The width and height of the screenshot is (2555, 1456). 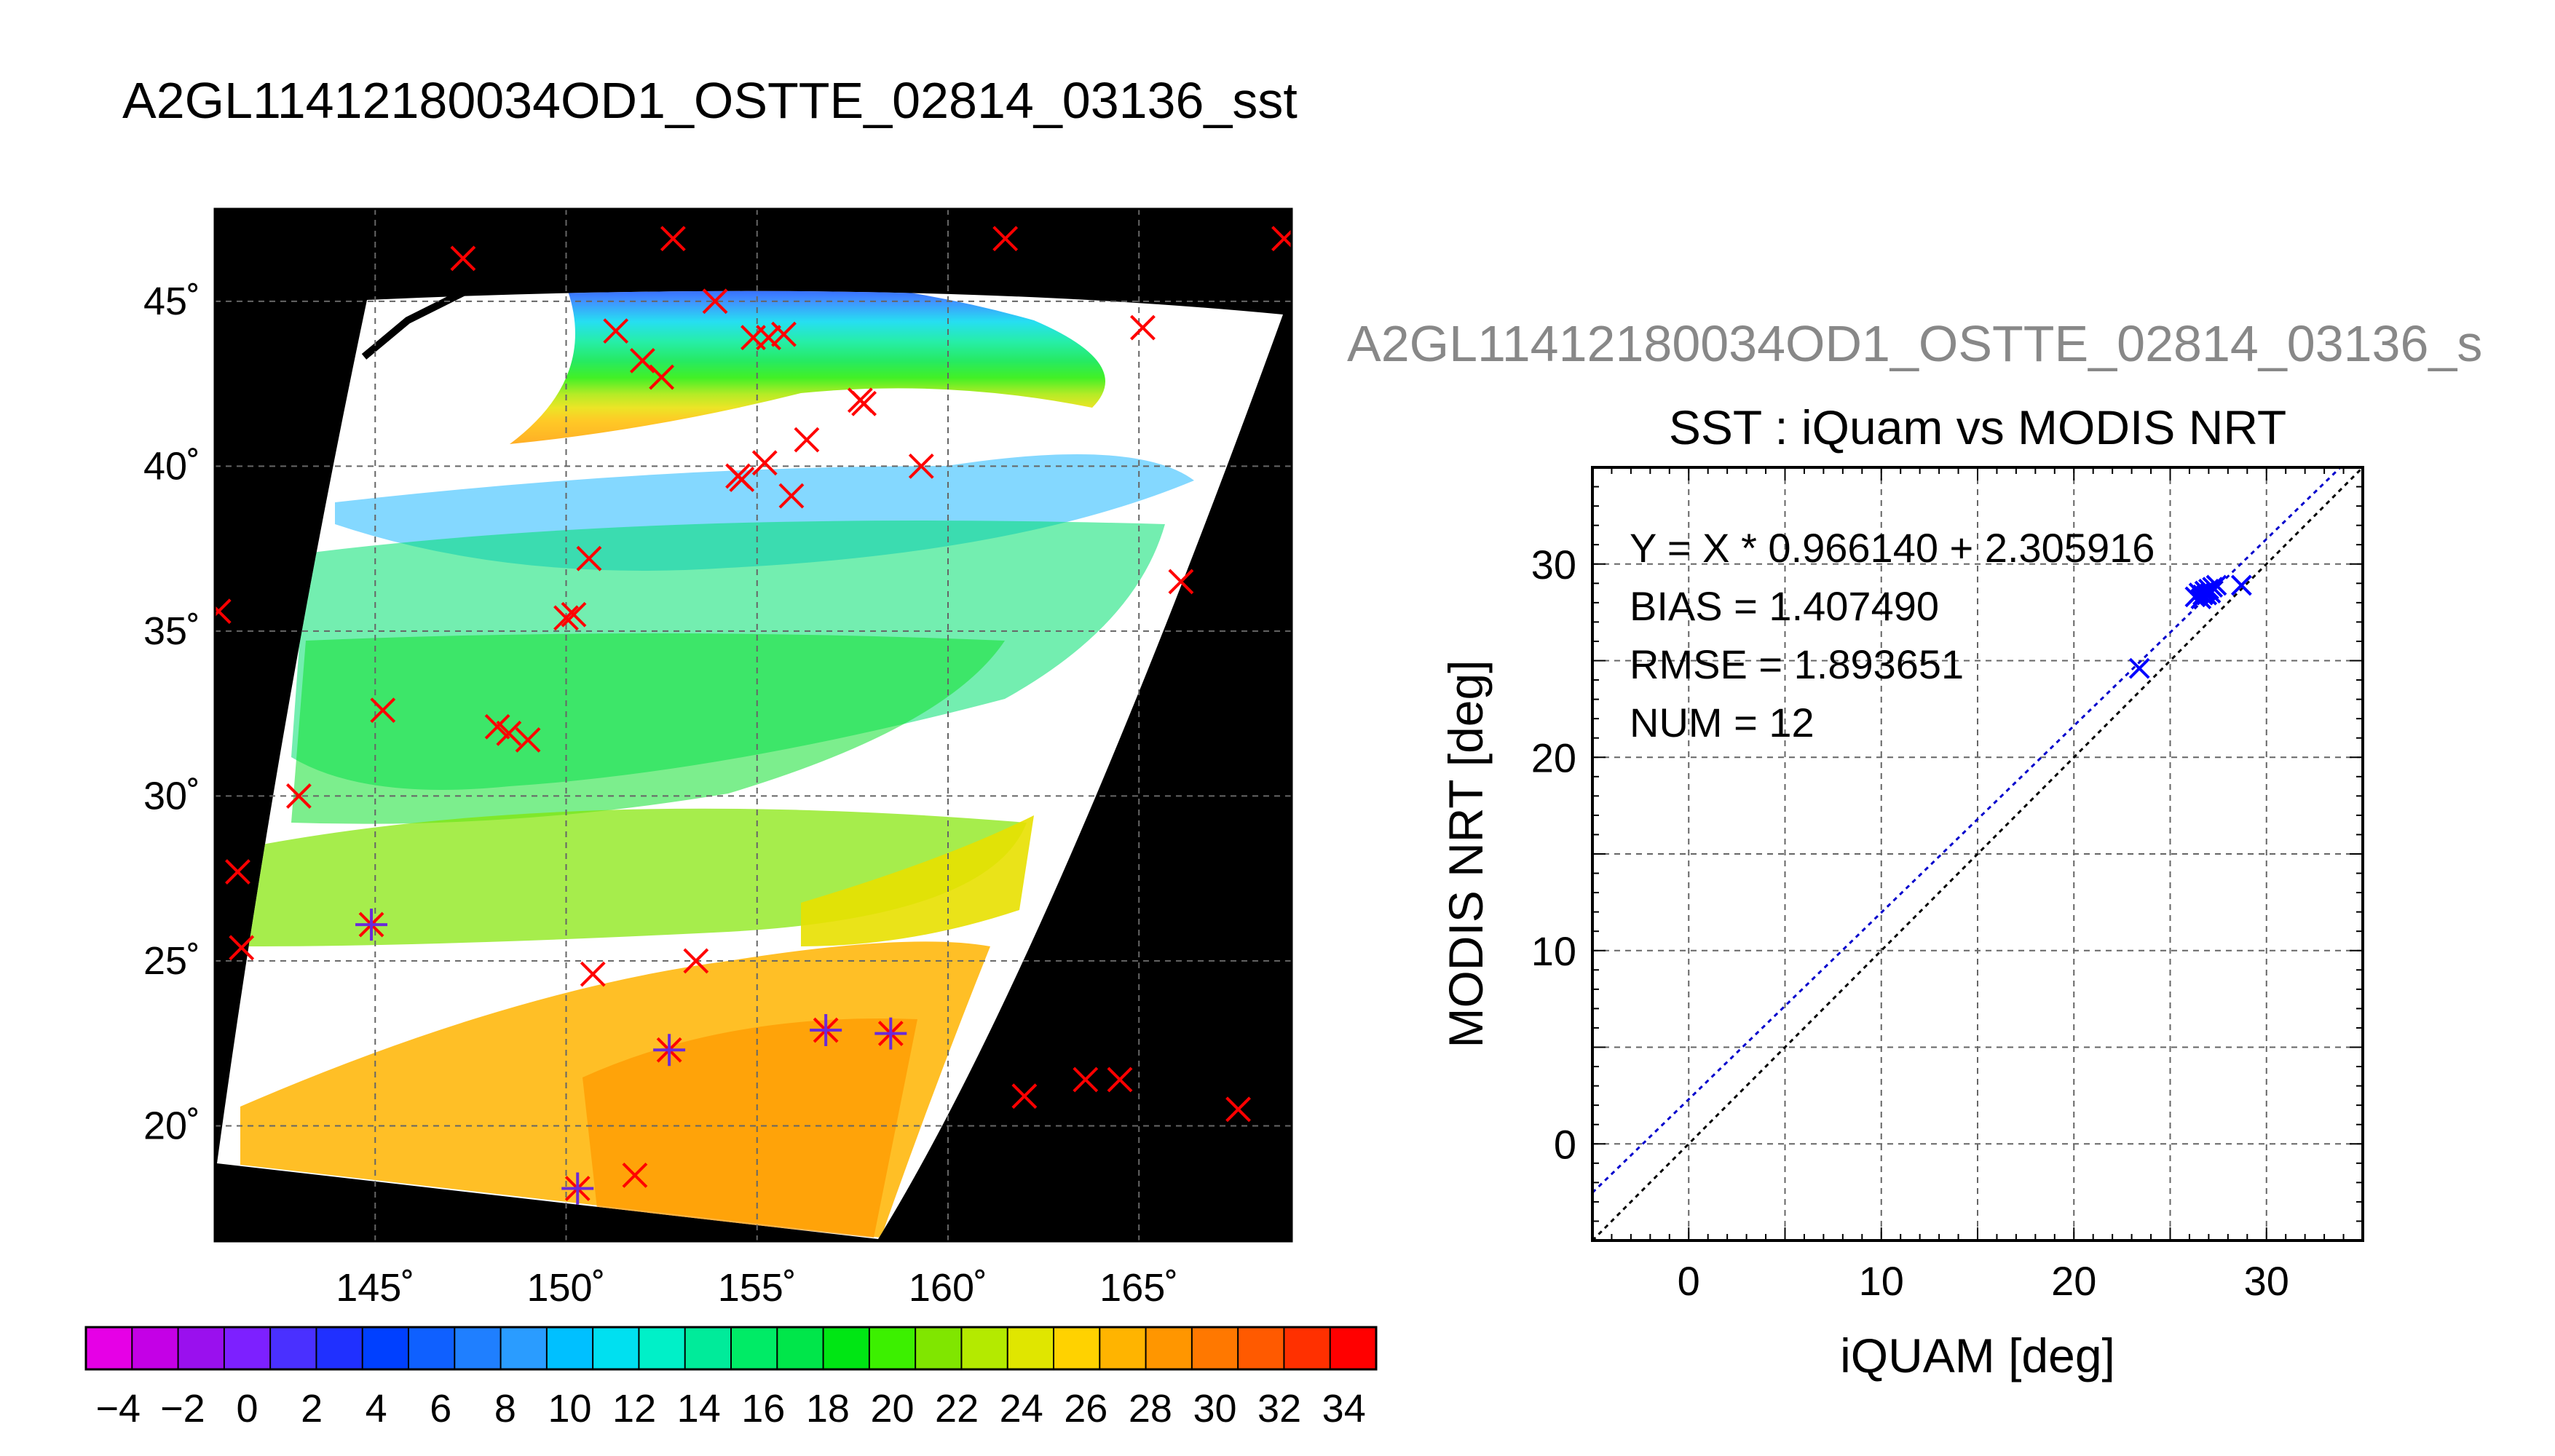 What do you see at coordinates (957, 1409) in the screenshot?
I see `colorbar-tick-label: 22` at bounding box center [957, 1409].